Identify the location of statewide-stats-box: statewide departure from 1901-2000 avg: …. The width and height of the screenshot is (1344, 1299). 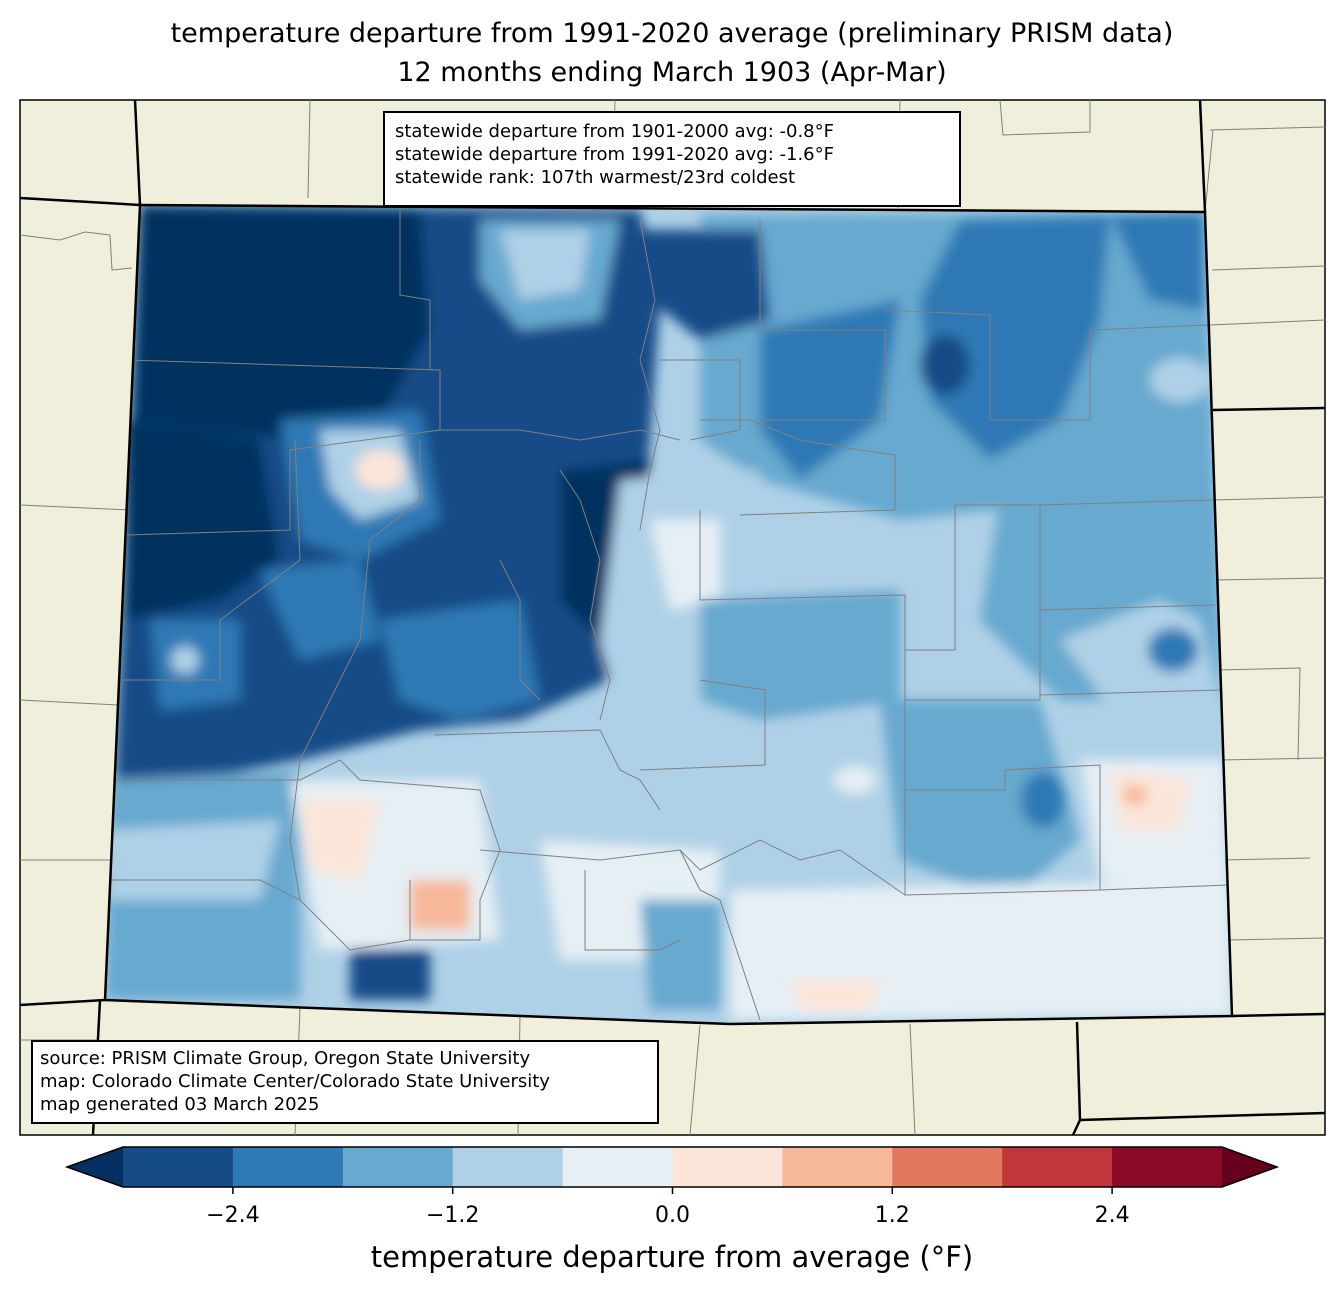
(672, 159).